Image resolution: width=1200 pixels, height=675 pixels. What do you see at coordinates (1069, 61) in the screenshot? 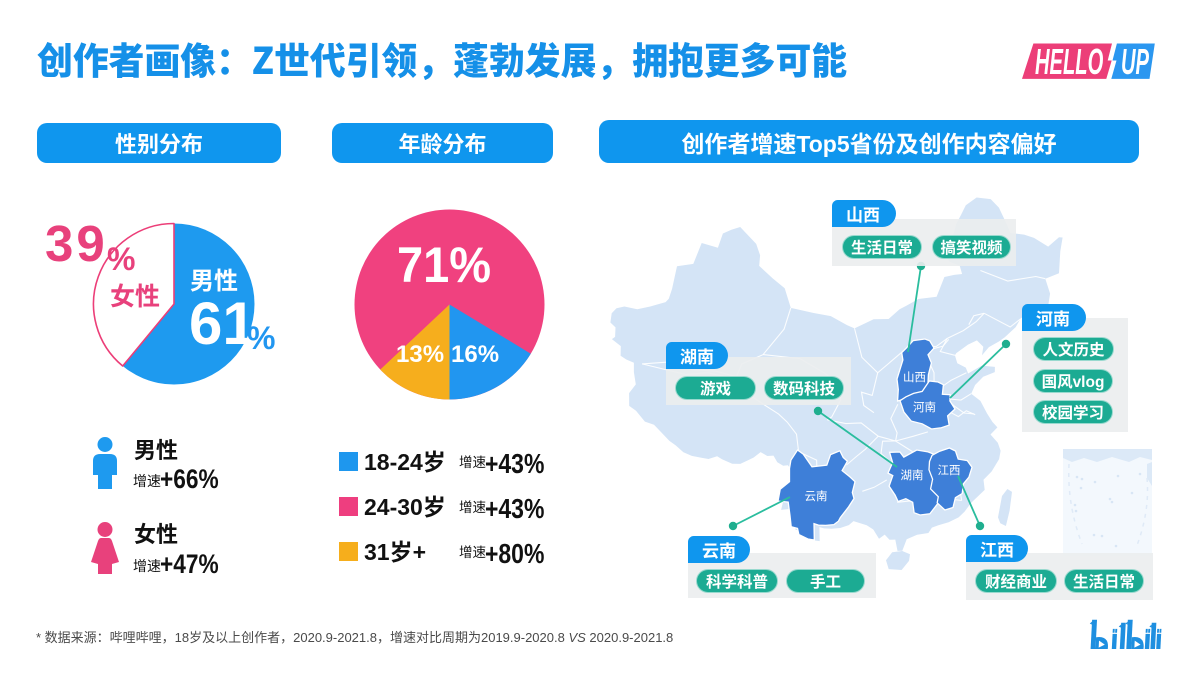
I see `svg-text: HELLO` at bounding box center [1069, 61].